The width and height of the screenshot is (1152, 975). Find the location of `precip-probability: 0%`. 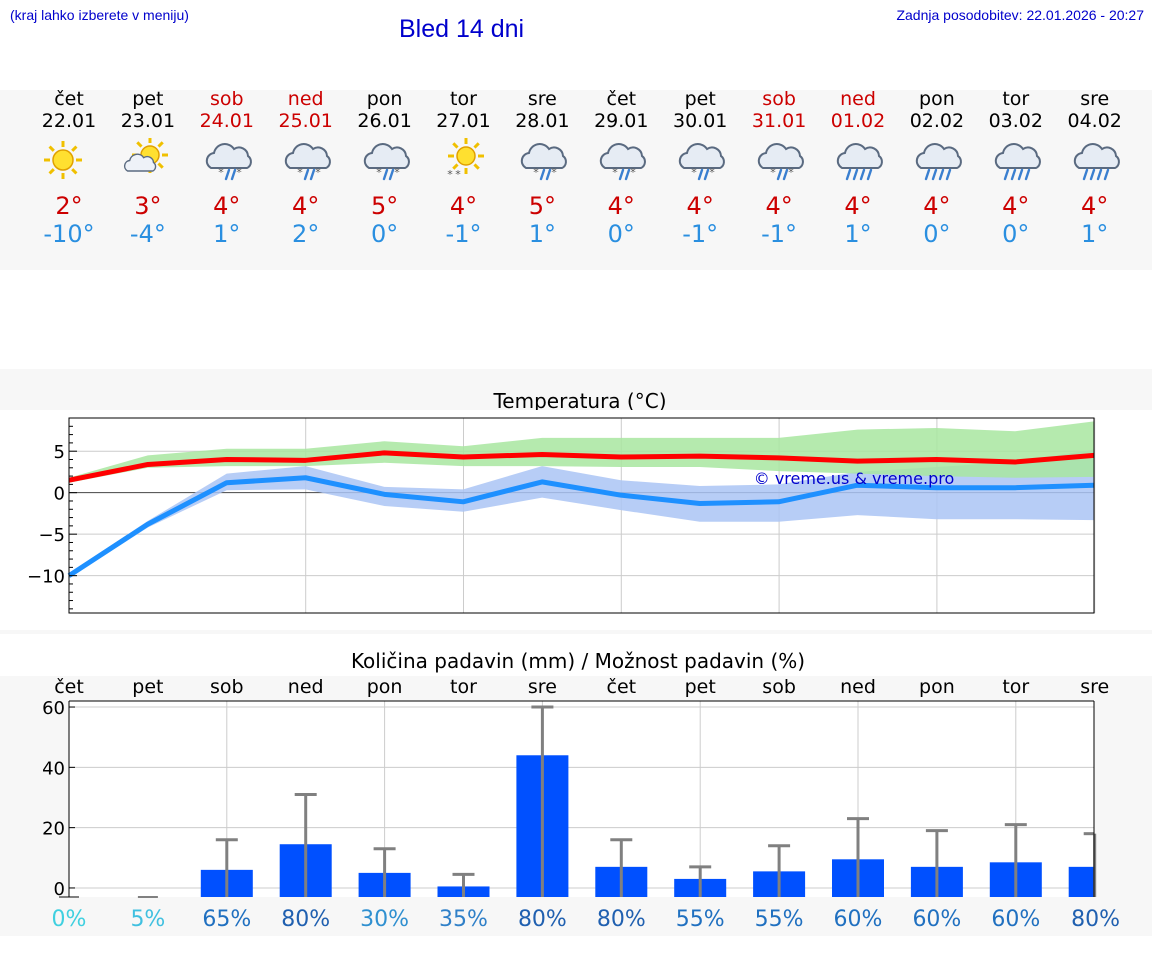

precip-probability: 0% is located at coordinates (69, 919).